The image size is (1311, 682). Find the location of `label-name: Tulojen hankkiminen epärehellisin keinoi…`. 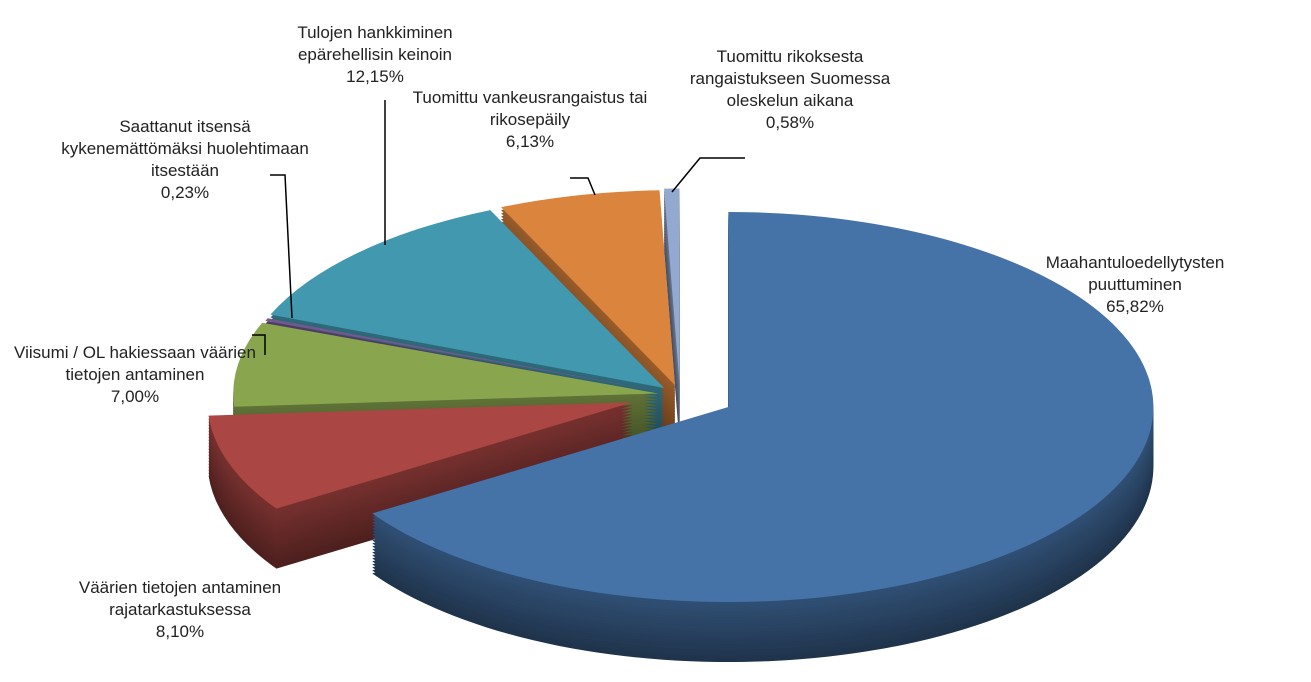

label-name: Tulojen hankkiminen epärehellisin keinoi… is located at coordinates (375, 43).